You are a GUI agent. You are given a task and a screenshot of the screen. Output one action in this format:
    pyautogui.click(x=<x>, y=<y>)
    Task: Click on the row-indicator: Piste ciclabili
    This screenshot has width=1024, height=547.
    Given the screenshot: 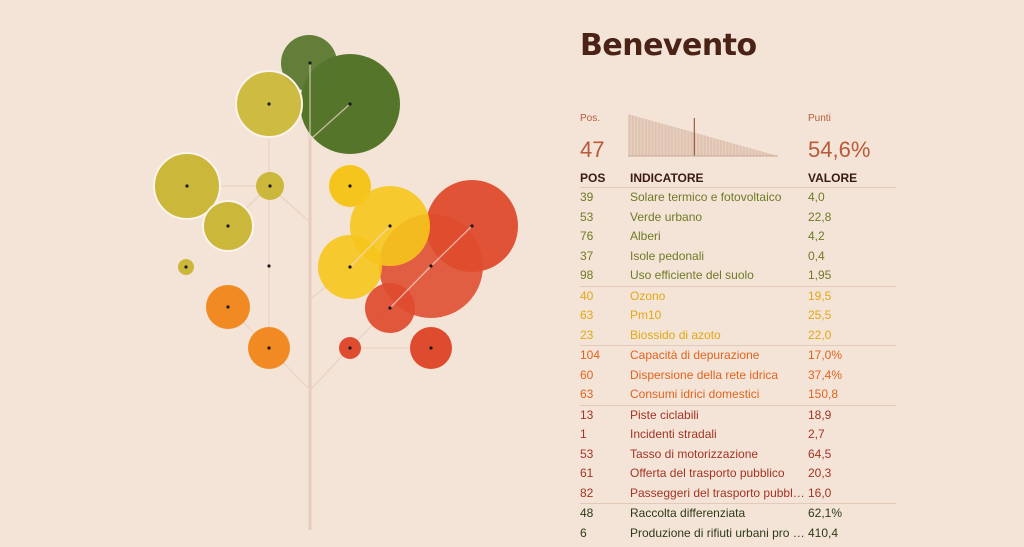 What is the action you would take?
    pyautogui.click(x=664, y=414)
    